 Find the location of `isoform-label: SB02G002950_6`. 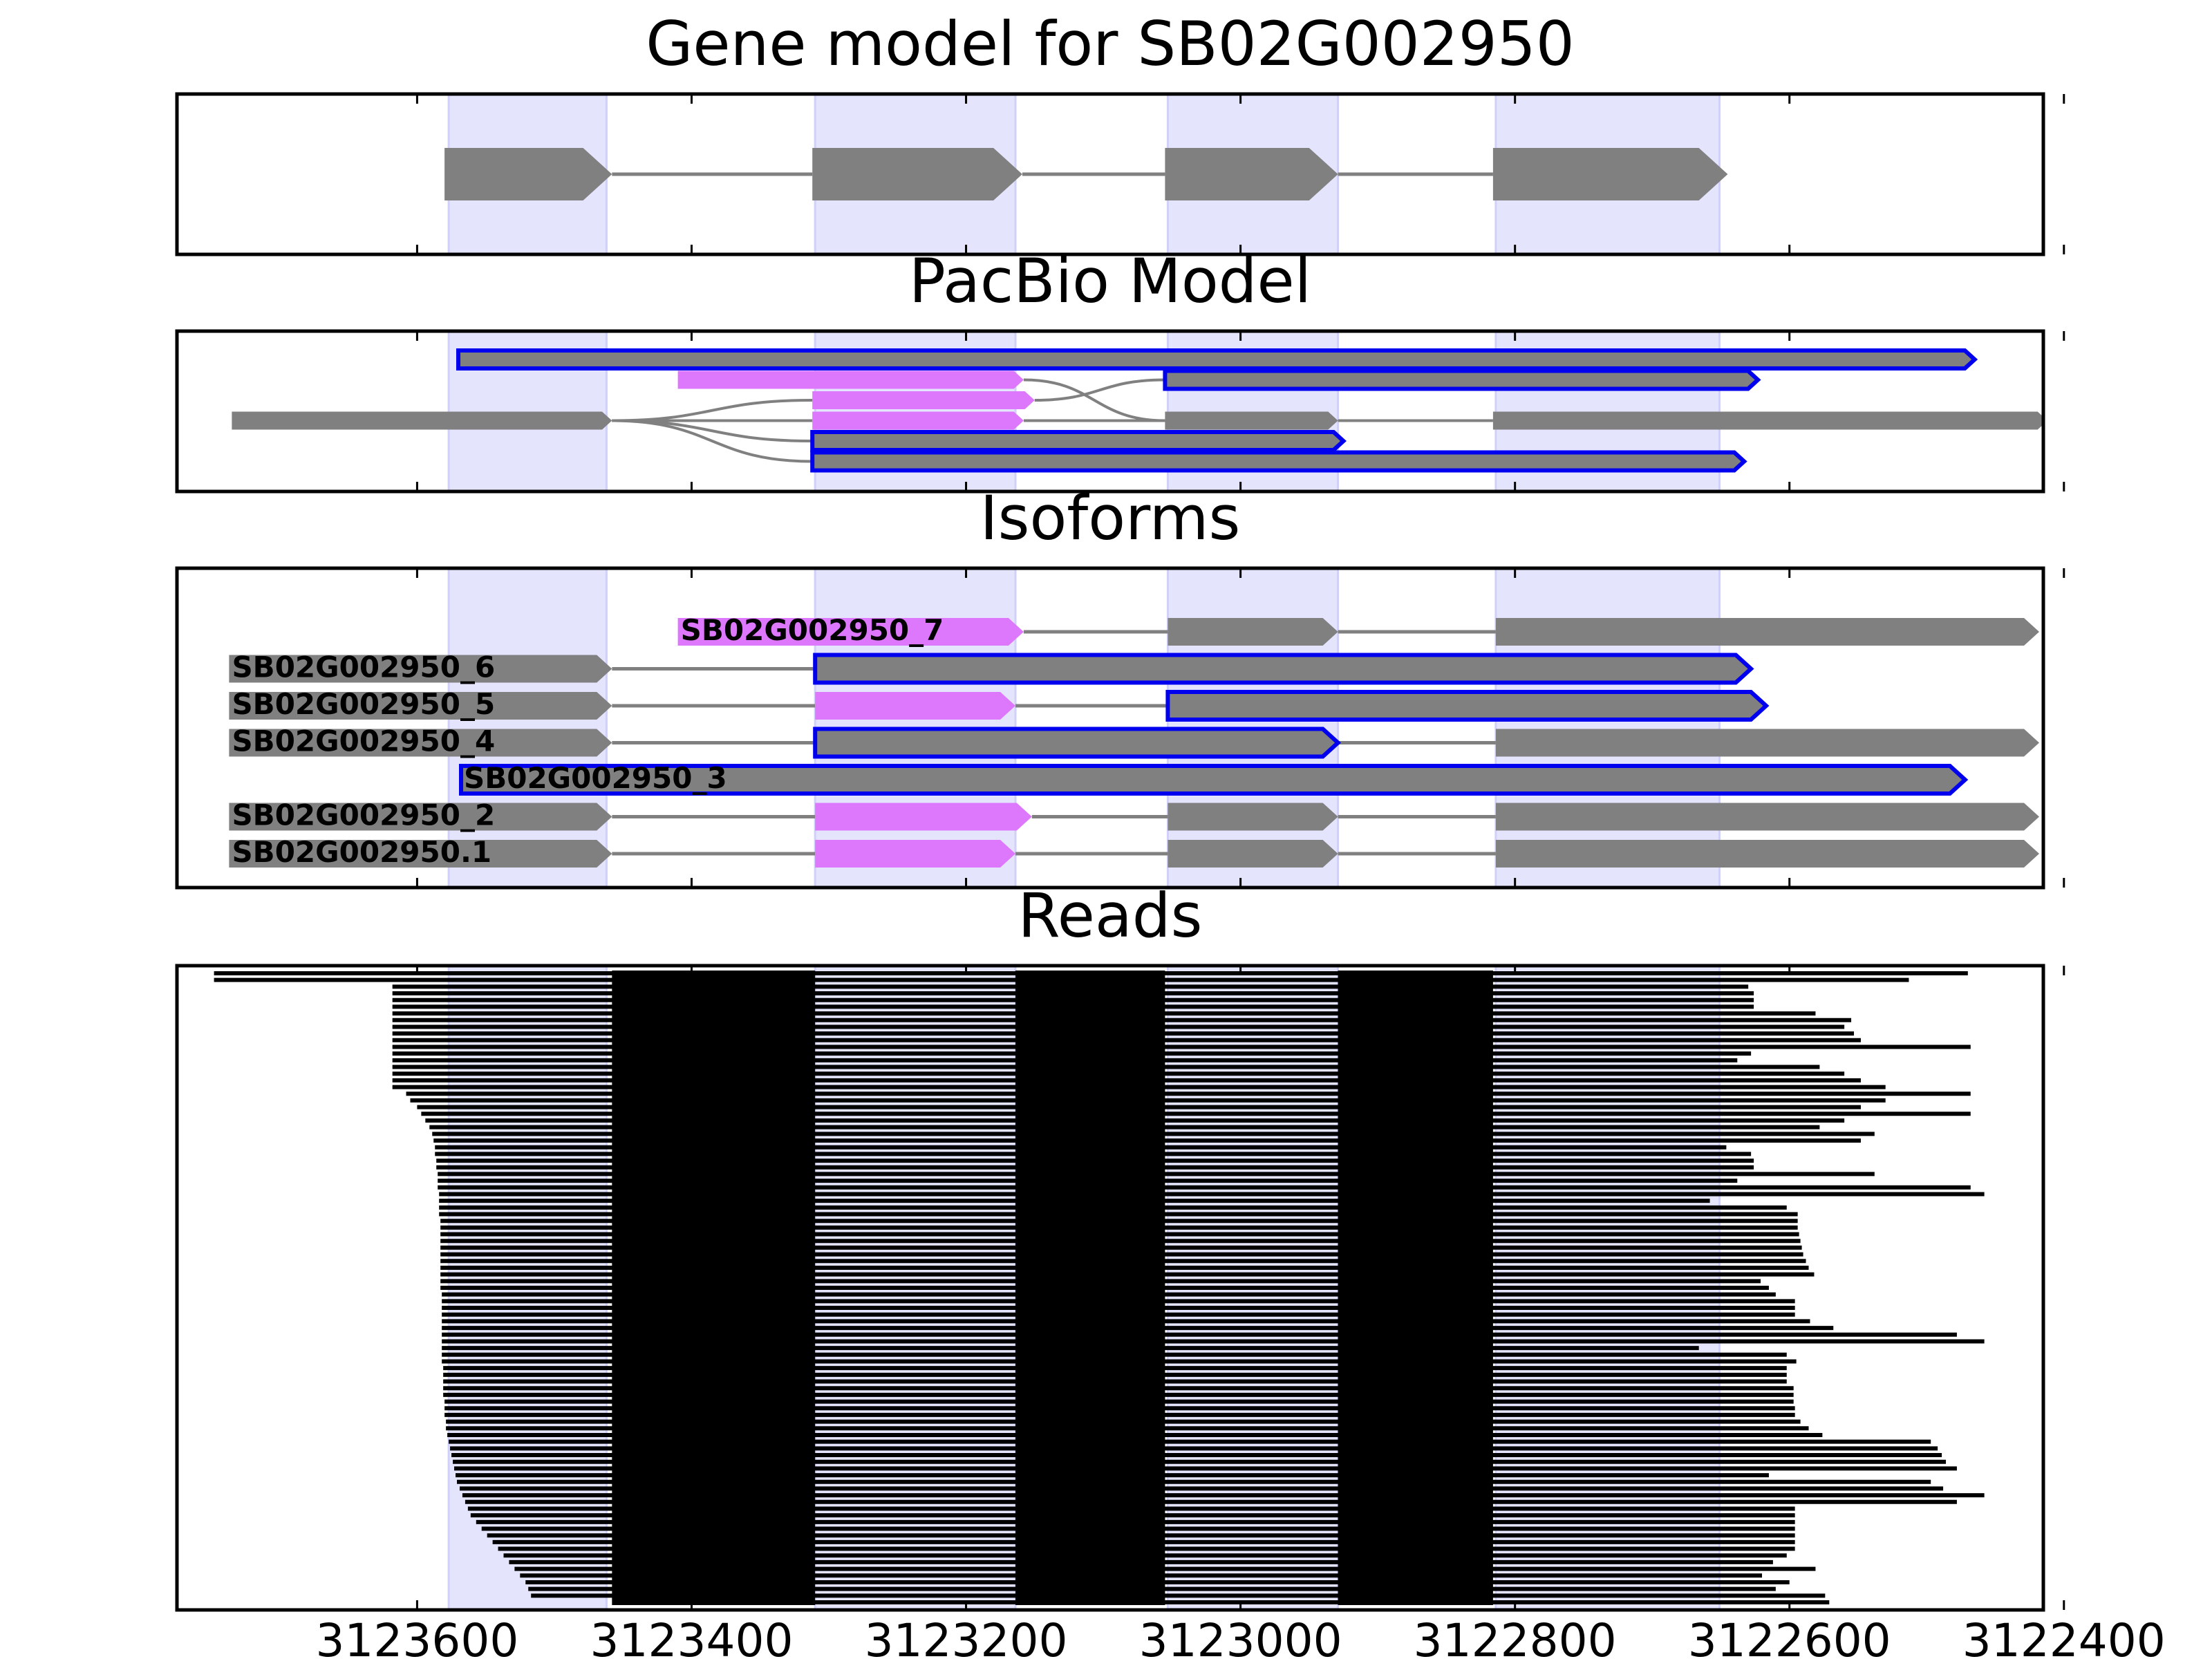

isoform-label: SB02G002950_6 is located at coordinates (364, 667).